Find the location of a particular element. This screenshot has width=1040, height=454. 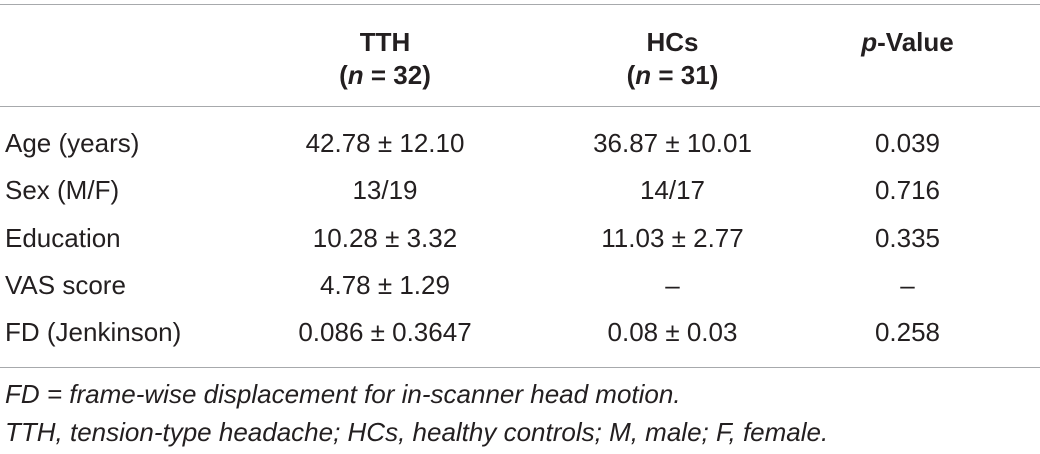

row-label: VAS score is located at coordinates (65, 284).